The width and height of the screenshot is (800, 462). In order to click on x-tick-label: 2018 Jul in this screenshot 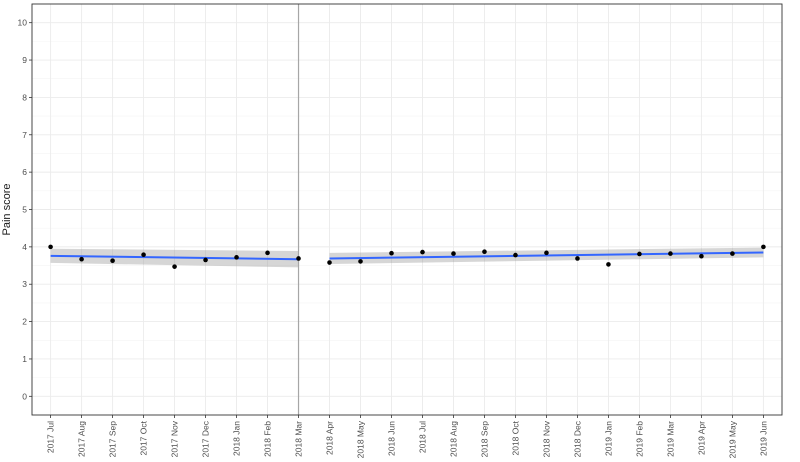, I will do `click(422, 437)`.